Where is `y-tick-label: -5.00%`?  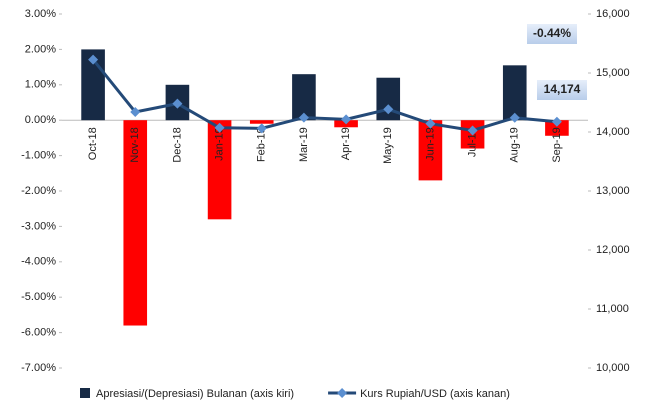
y-tick-label: -5.00% is located at coordinates (38, 297).